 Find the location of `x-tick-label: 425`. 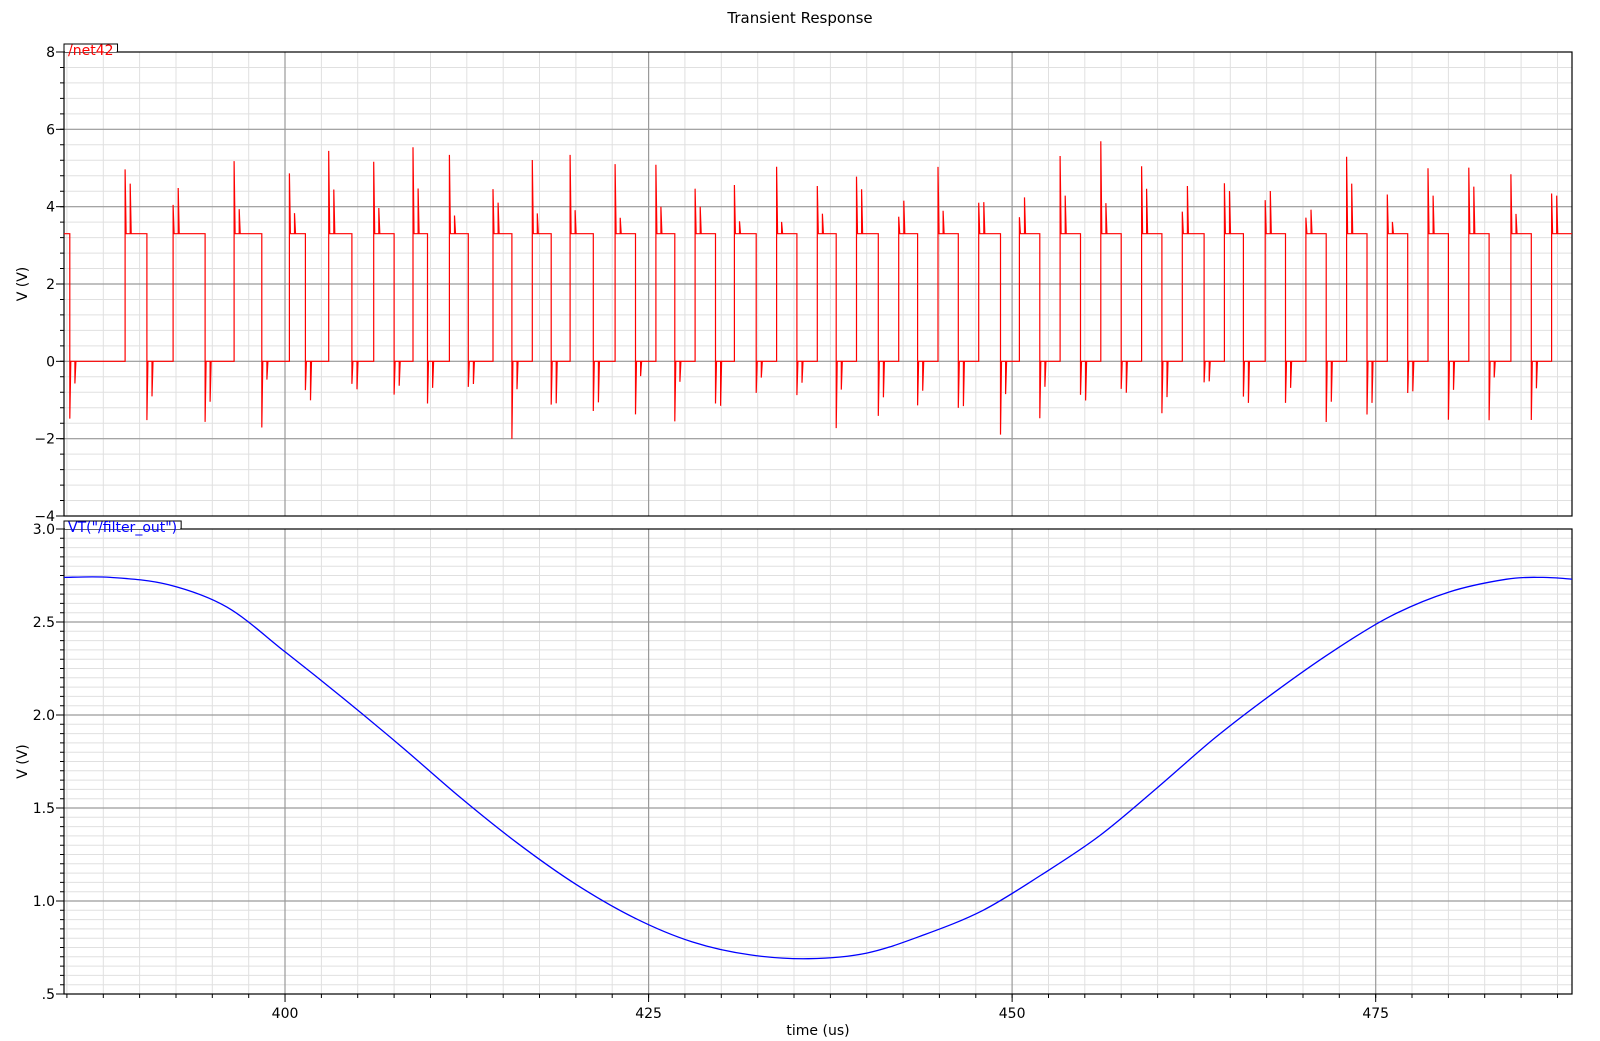

x-tick-label: 425 is located at coordinates (648, 1014).